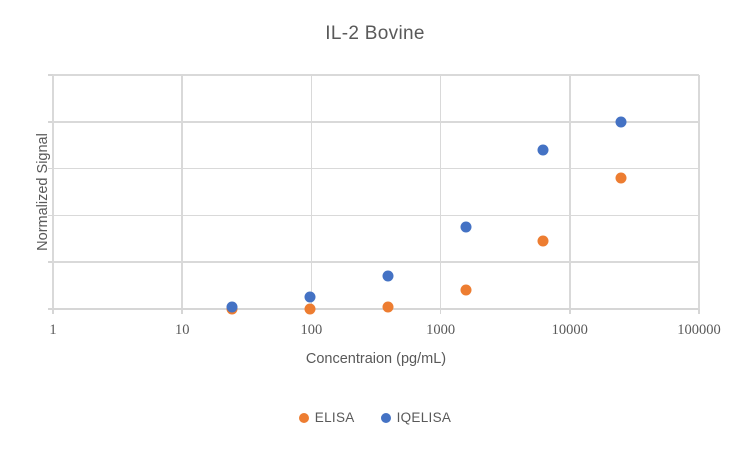 The width and height of the screenshot is (750, 449). I want to click on y-axis-title: Normalized Signal, so click(43, 192).